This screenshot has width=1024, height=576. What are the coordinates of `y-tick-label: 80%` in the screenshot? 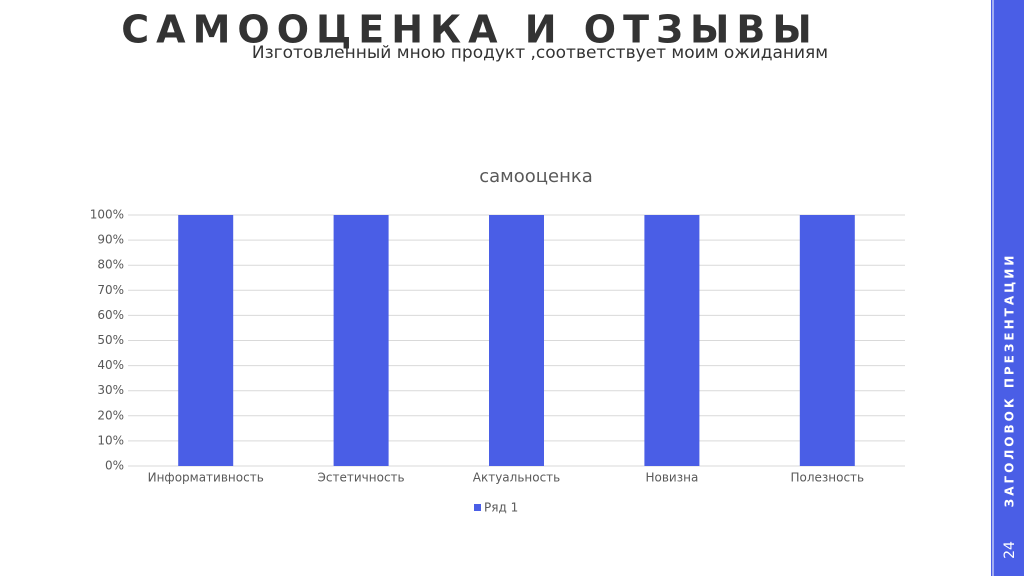 It's located at (110, 265).